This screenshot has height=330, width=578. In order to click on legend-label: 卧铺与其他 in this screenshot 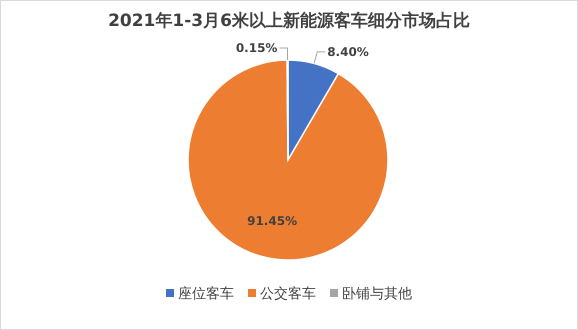, I will do `click(377, 294)`.